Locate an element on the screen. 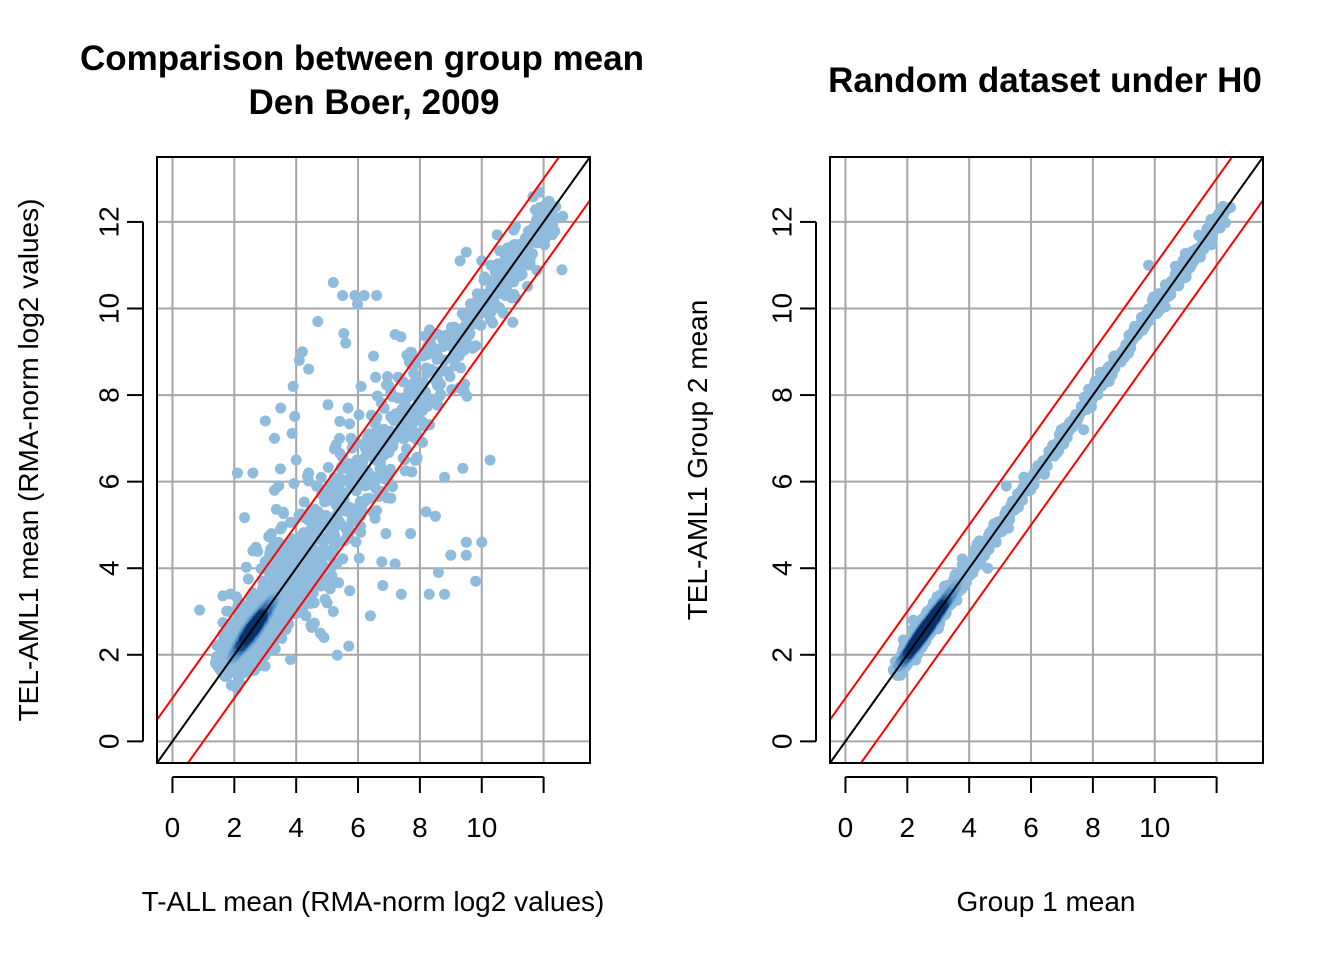  y-tick-label: 0 is located at coordinates (109, 742).